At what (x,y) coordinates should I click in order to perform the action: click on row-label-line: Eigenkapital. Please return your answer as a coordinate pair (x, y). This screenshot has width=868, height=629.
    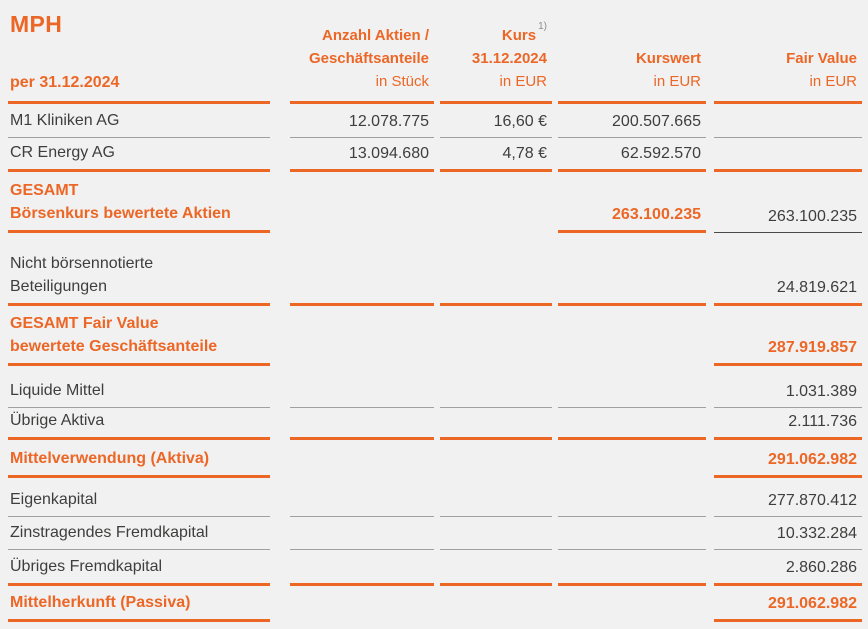
    Looking at the image, I should click on (54, 499).